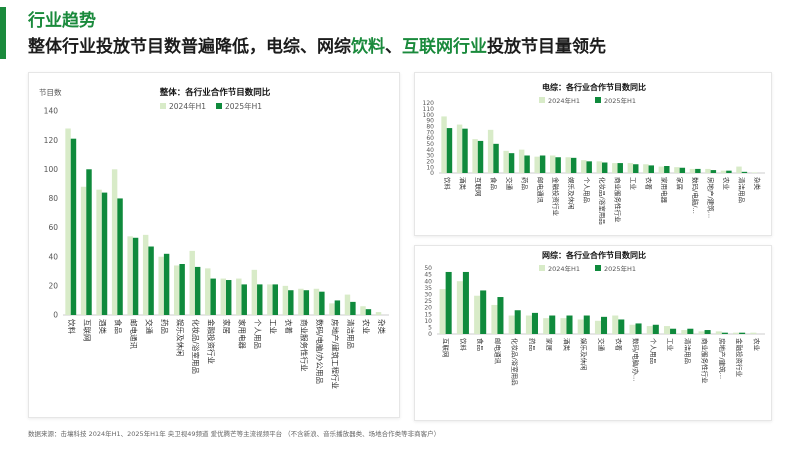 This screenshot has width=800, height=450. I want to click on category-label: 家用电器, so click(664, 190).